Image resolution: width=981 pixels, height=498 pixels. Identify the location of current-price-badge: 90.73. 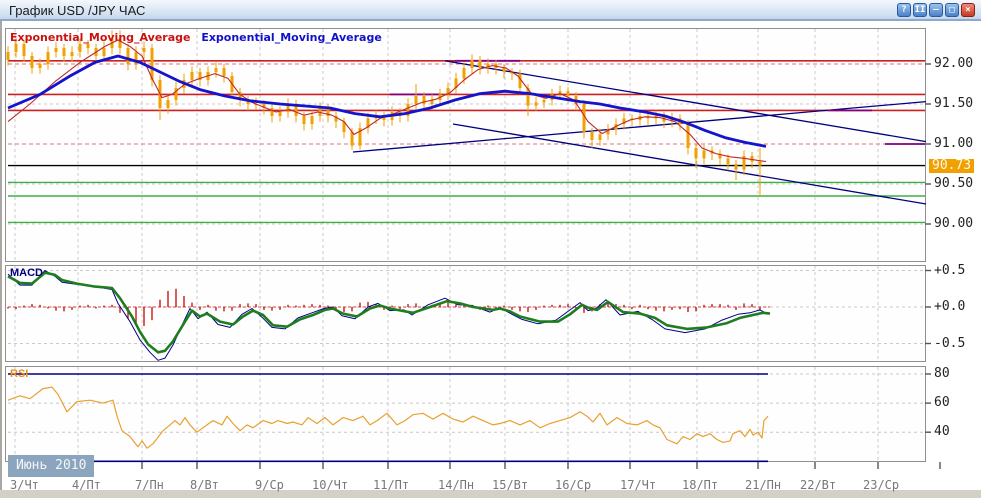
(952, 166).